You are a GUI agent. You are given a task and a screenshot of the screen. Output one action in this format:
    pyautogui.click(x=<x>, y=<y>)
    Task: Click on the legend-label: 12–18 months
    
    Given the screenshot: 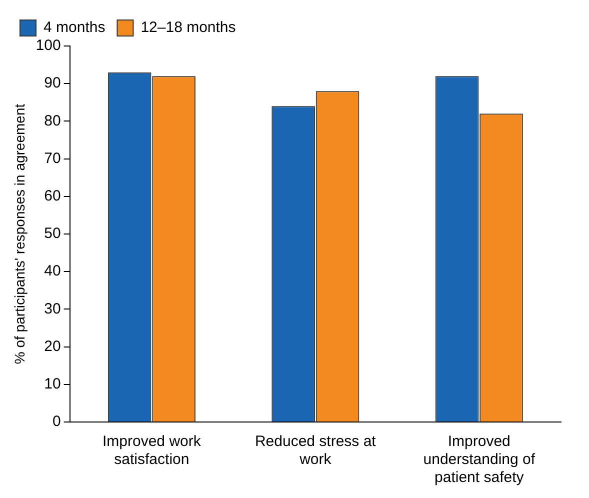 What is the action you would take?
    pyautogui.click(x=188, y=27)
    